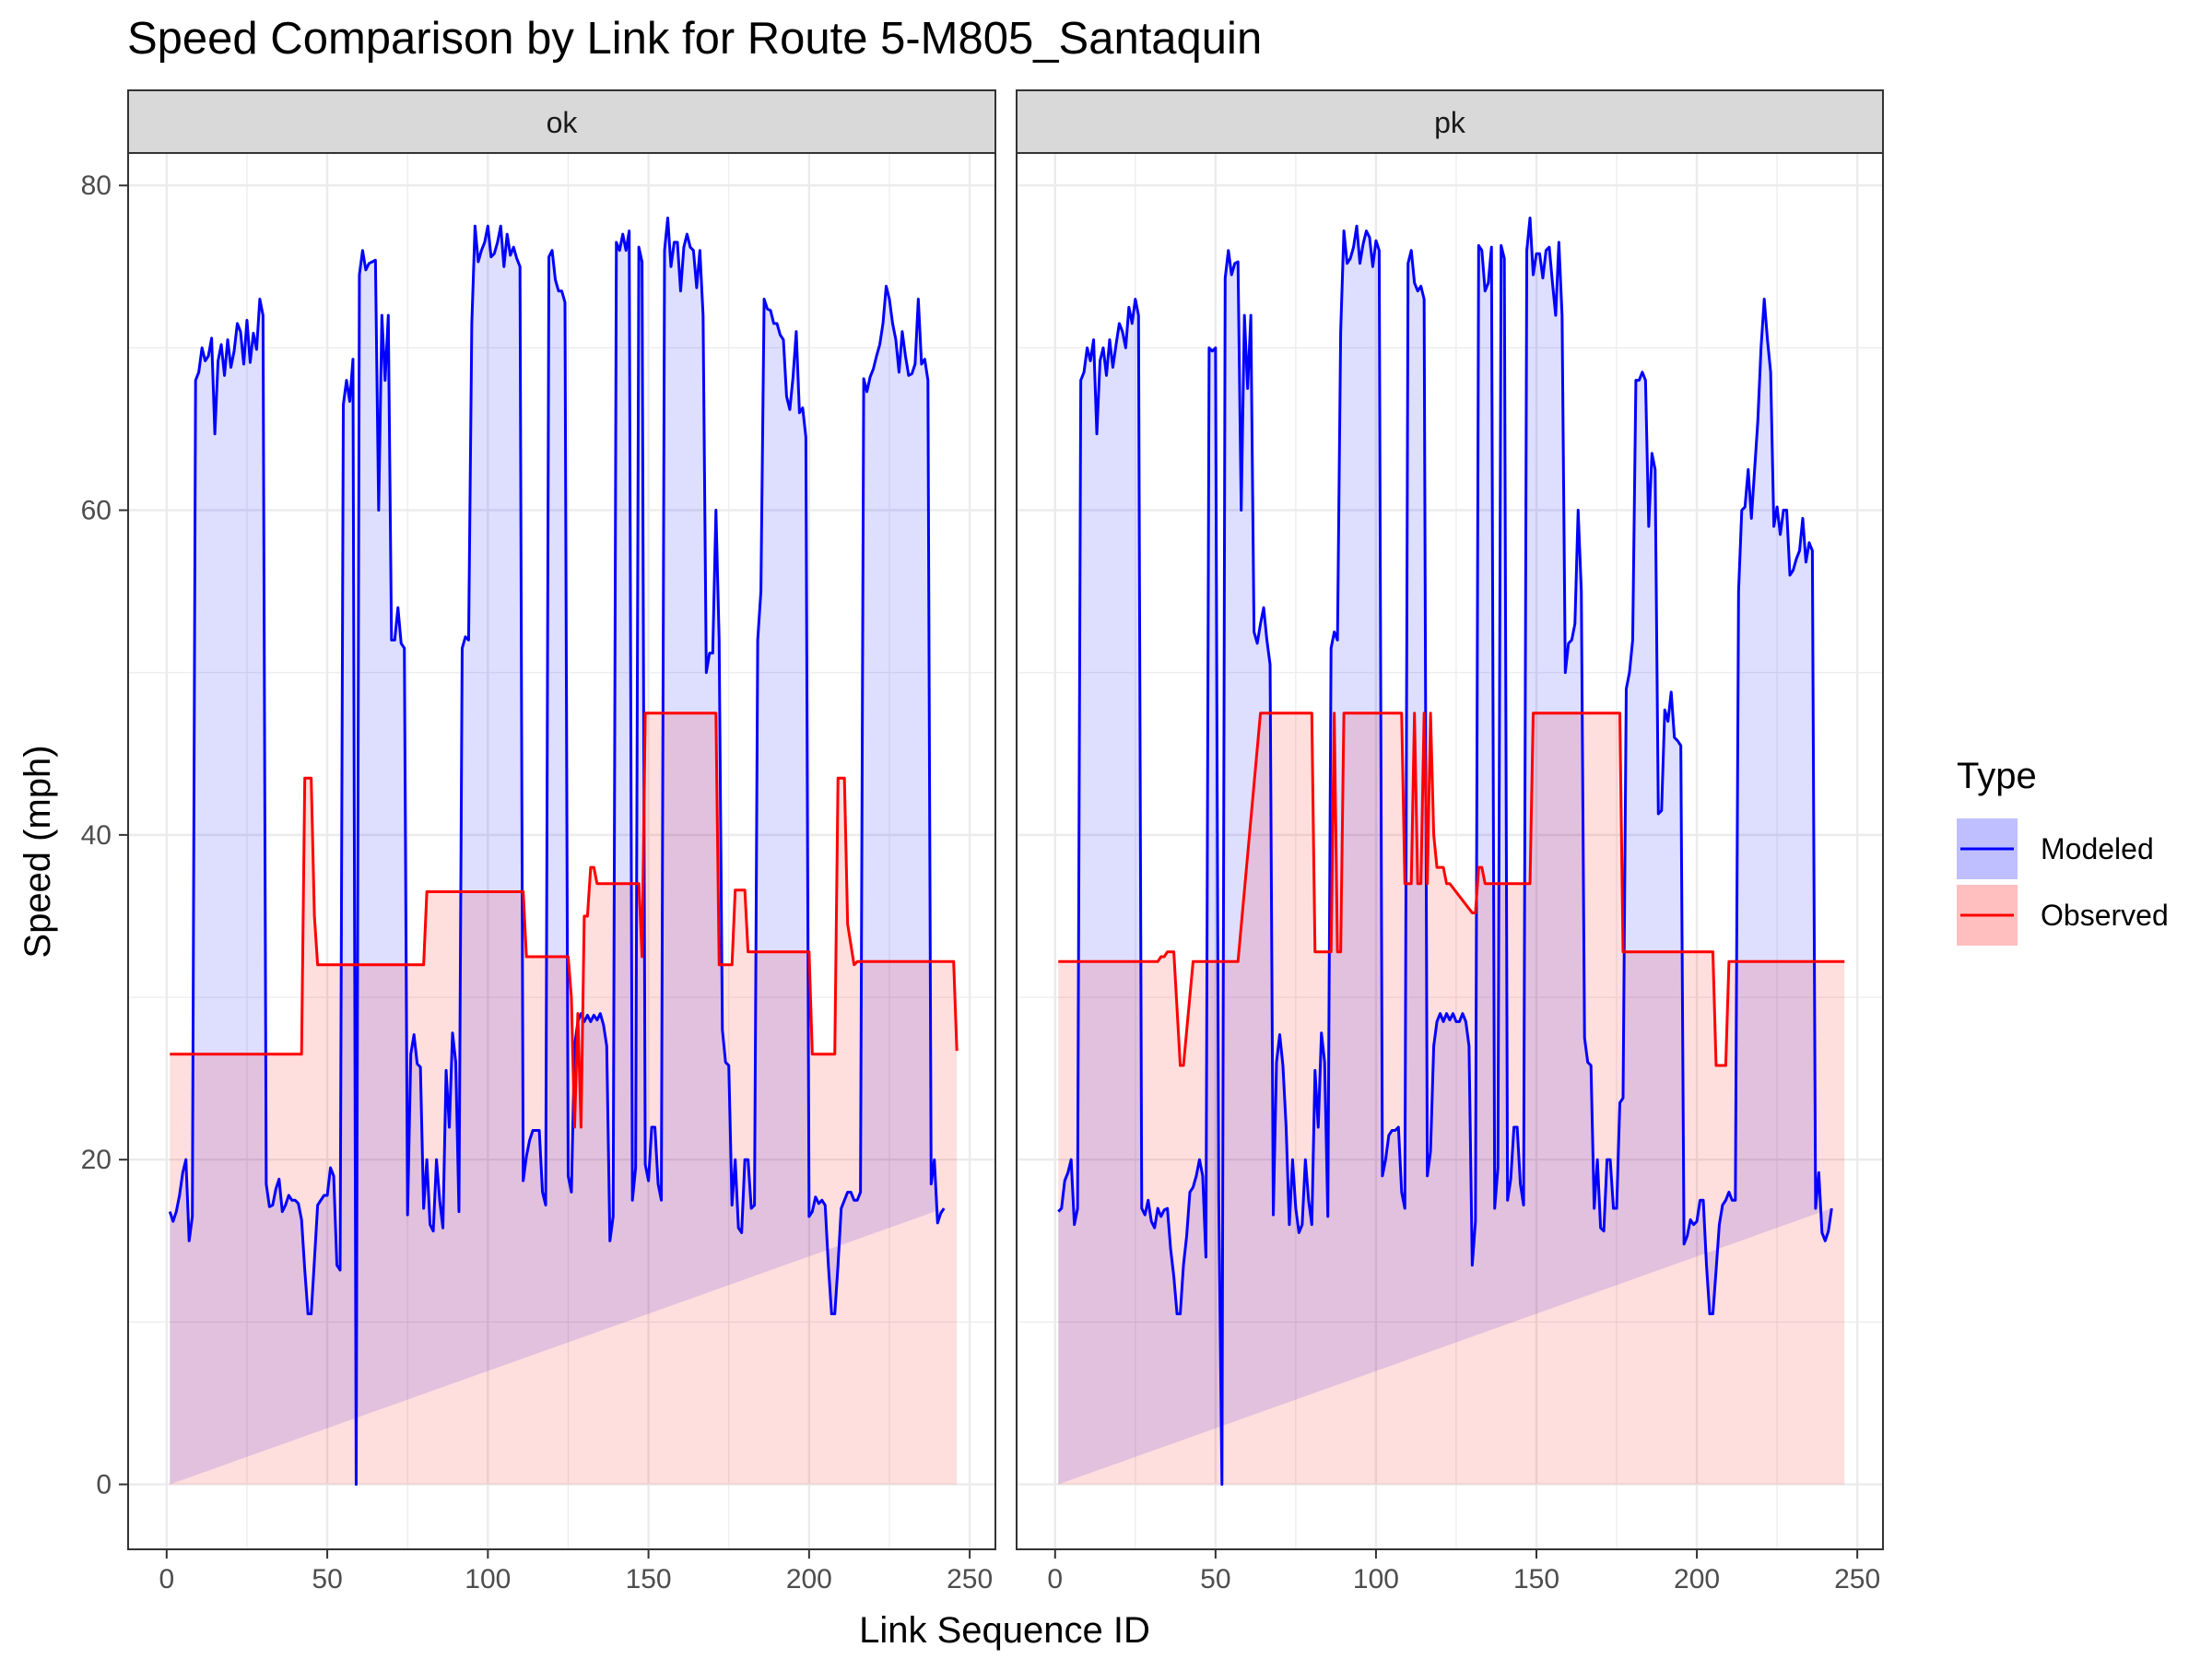 The width and height of the screenshot is (2212, 1659). What do you see at coordinates (96, 1160) in the screenshot?
I see `y-tick-label: 20` at bounding box center [96, 1160].